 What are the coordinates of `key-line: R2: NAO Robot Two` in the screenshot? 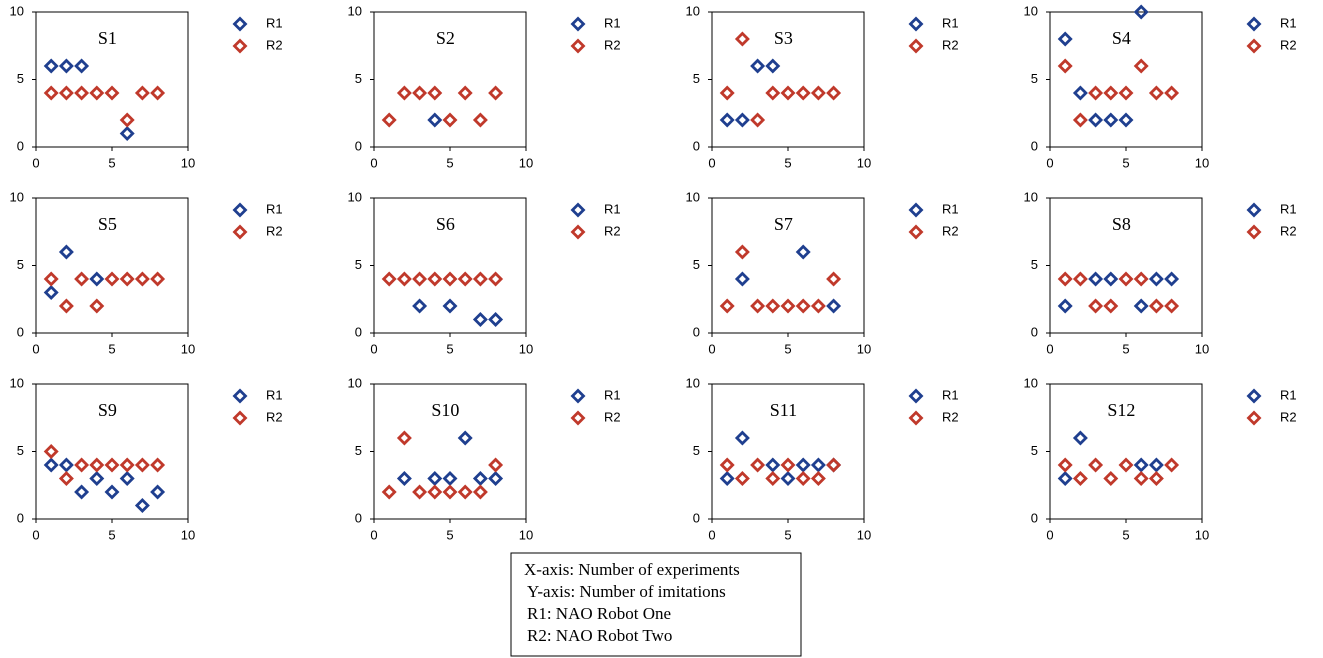 It's located at (599, 635).